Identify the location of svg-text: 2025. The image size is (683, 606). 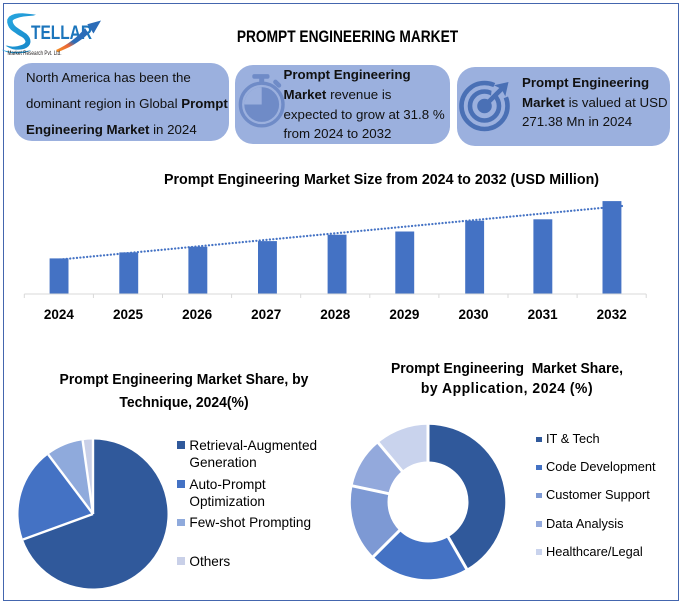
(128, 314).